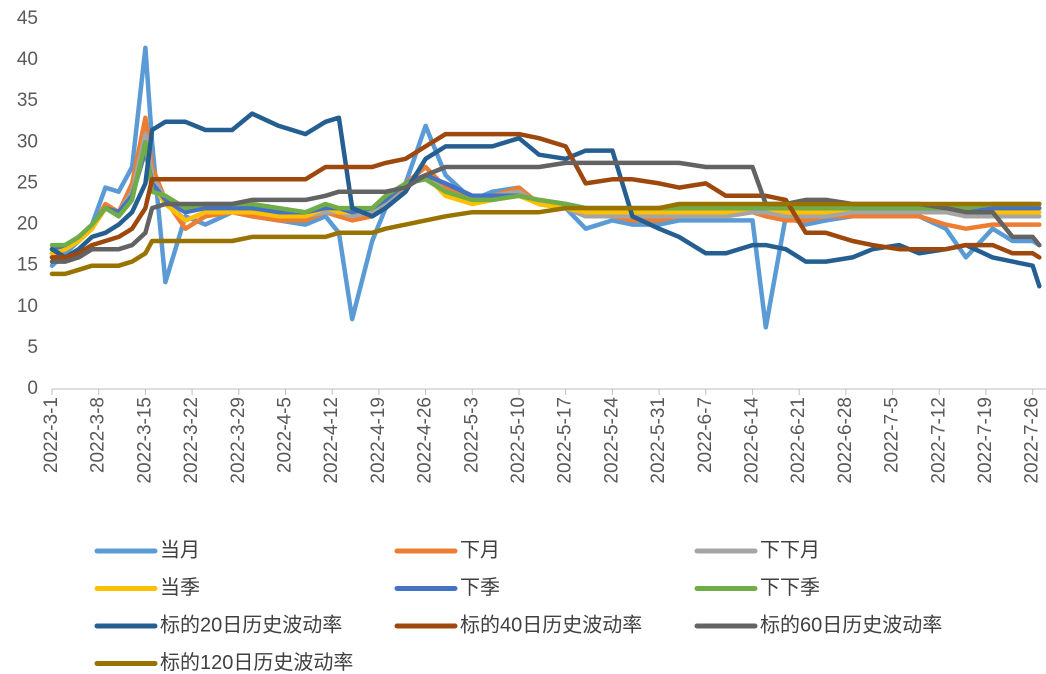  Describe the element at coordinates (471, 435) in the screenshot. I see `x-tick-label: 2022-5-3` at that location.